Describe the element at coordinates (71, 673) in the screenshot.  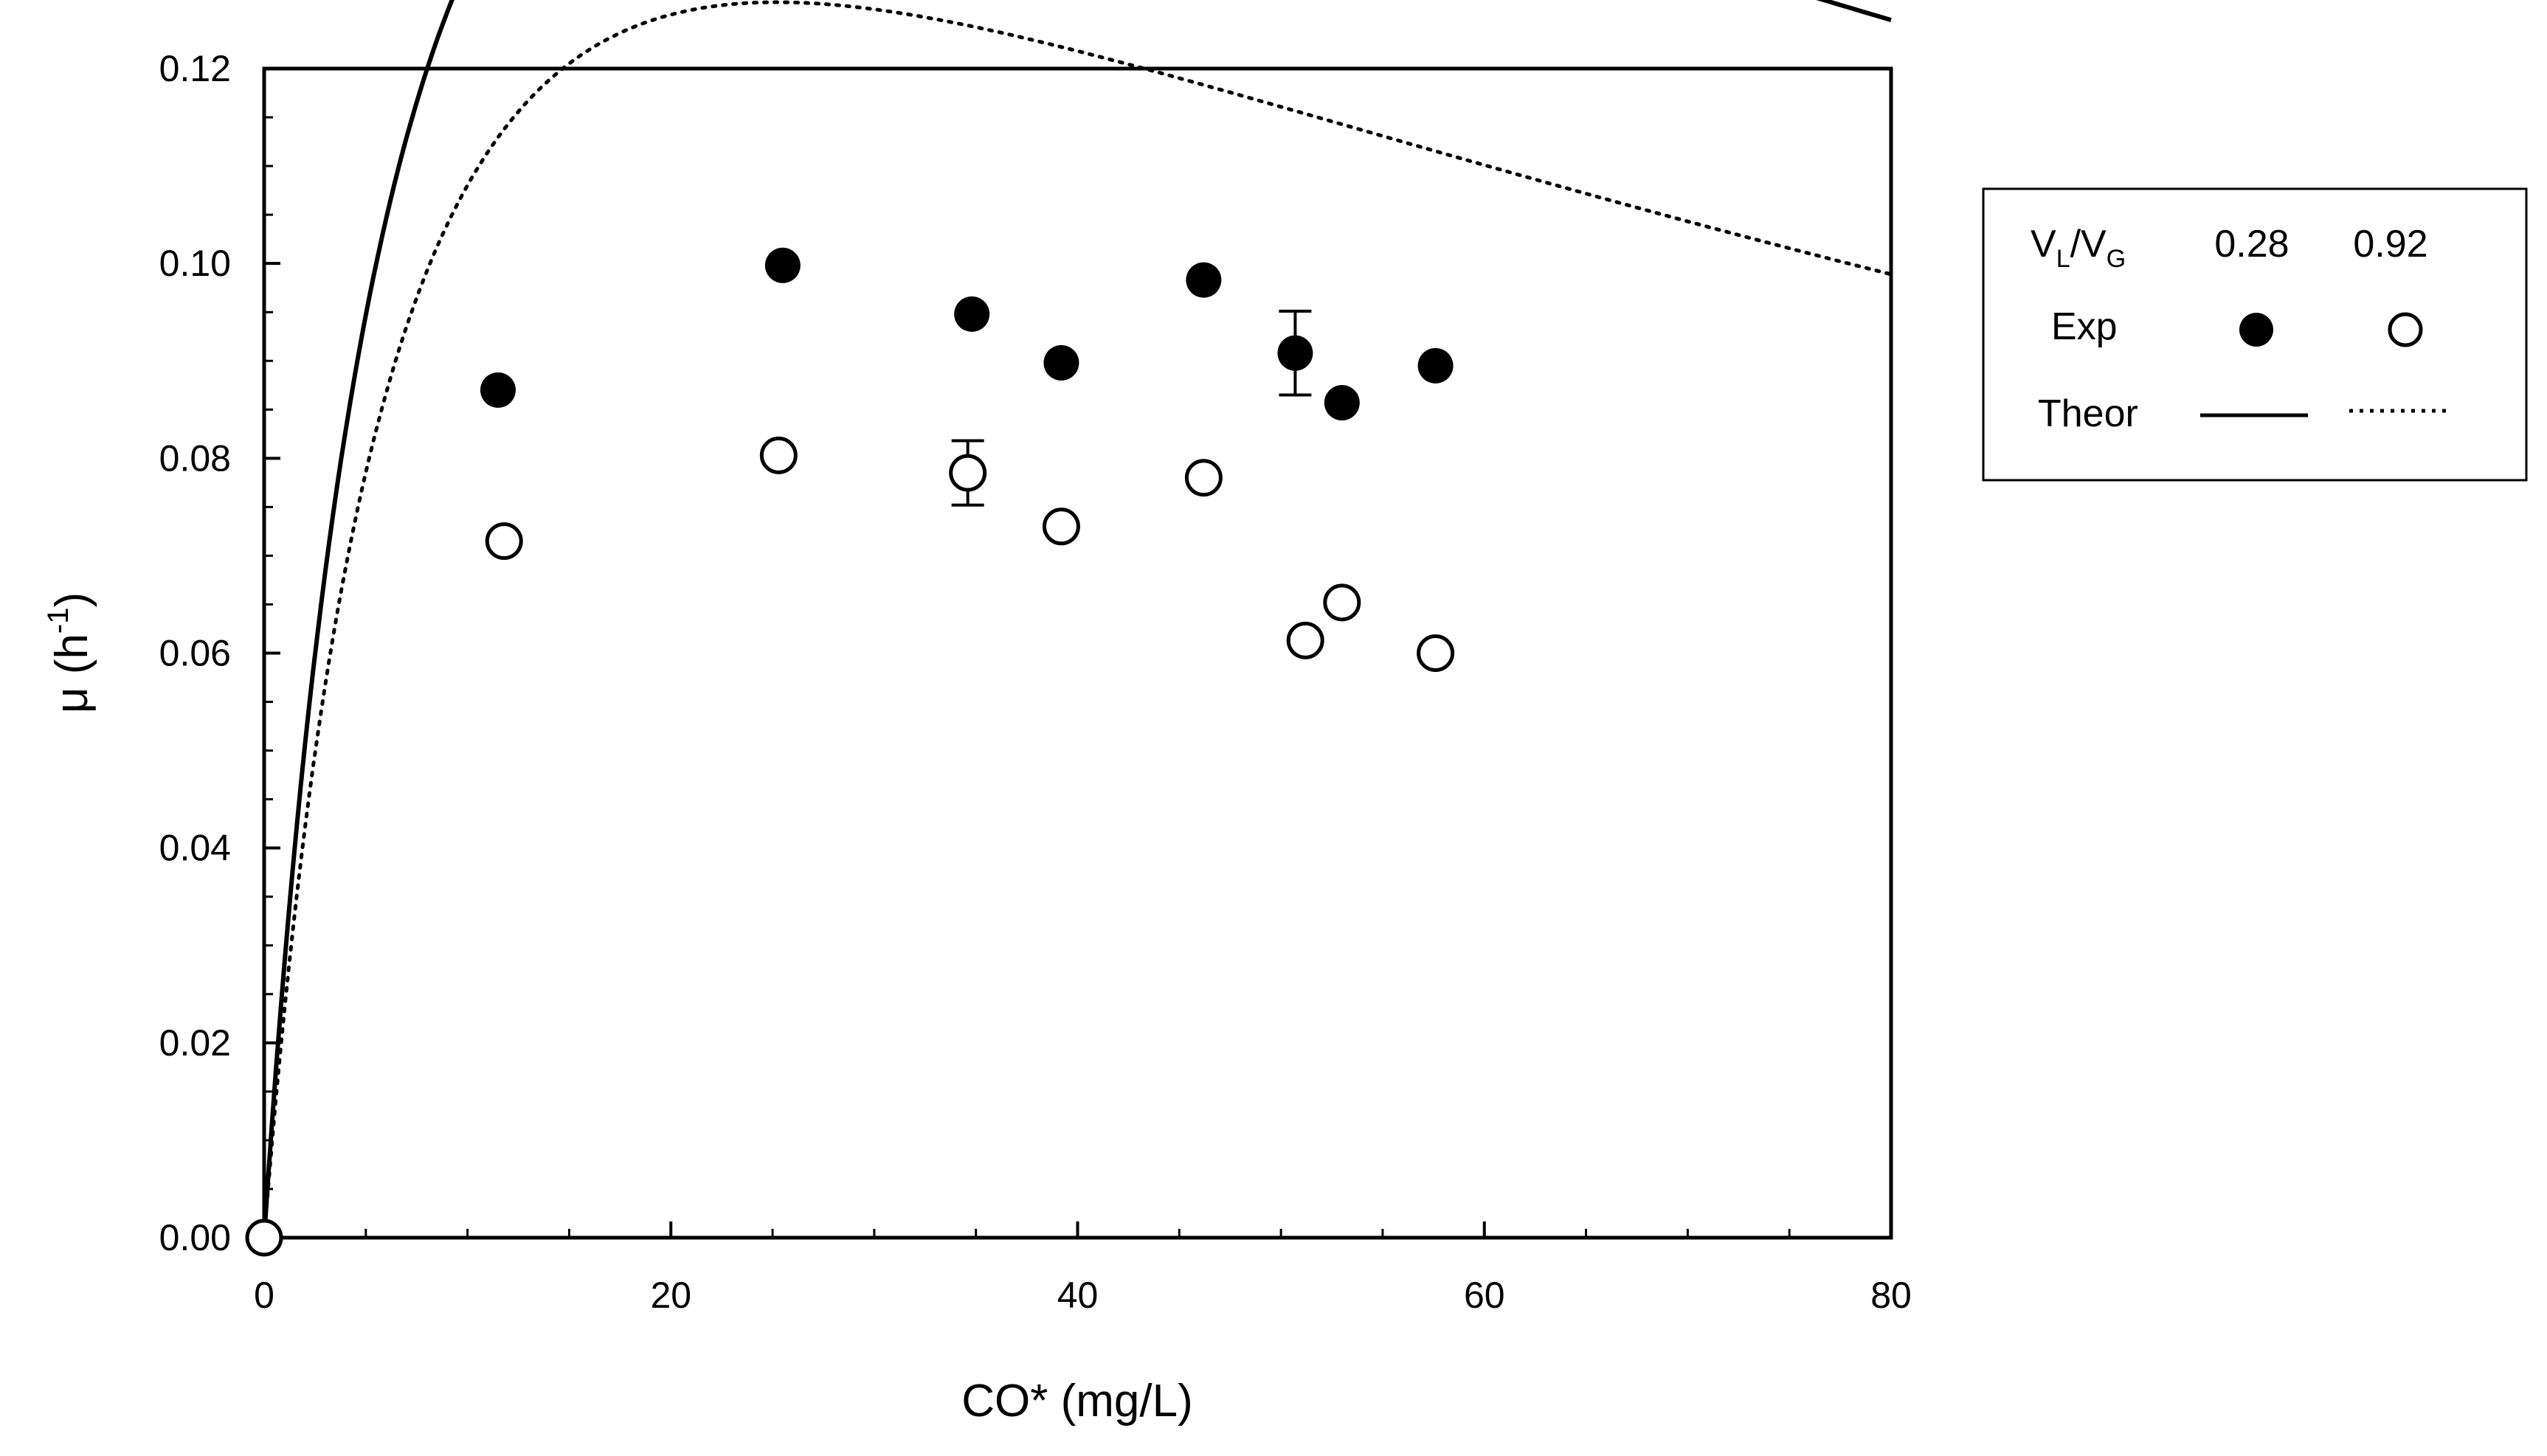
I see `y-axis-title-main: μ (h` at that location.